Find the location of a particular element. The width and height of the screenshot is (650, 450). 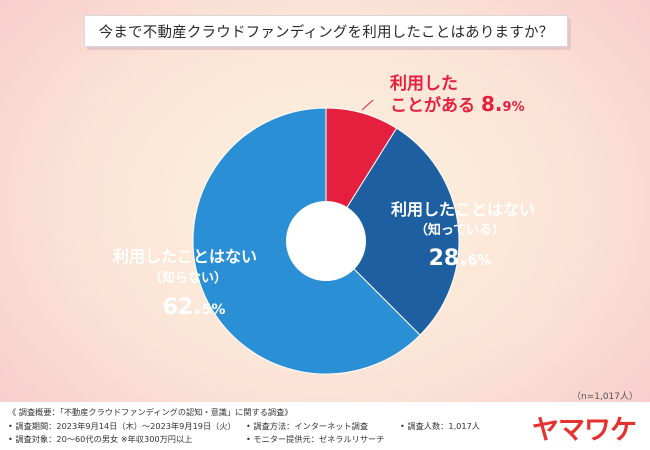

slice-value-2: 62.5% is located at coordinates (194, 307).